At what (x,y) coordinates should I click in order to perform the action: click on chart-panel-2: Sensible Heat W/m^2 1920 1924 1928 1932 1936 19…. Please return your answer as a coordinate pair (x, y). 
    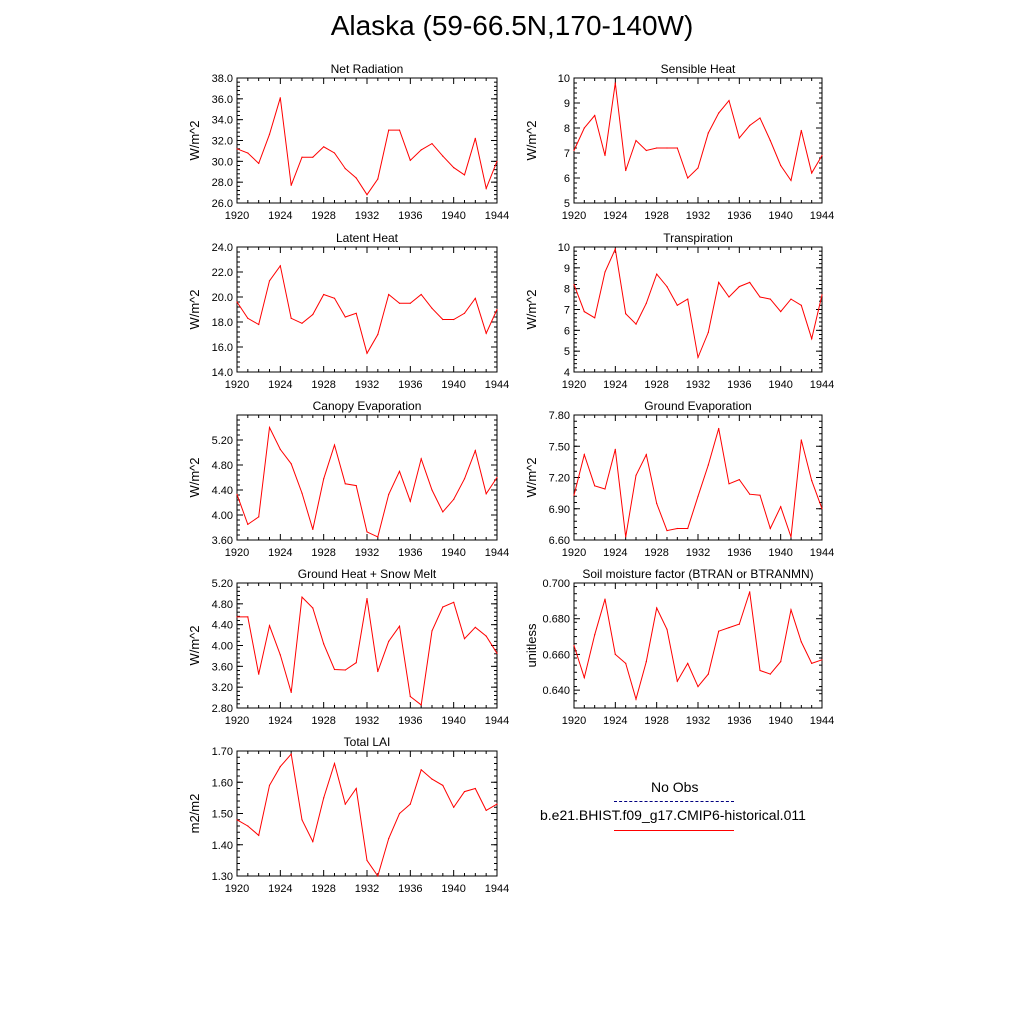
    Looking at the image, I should click on (679, 142).